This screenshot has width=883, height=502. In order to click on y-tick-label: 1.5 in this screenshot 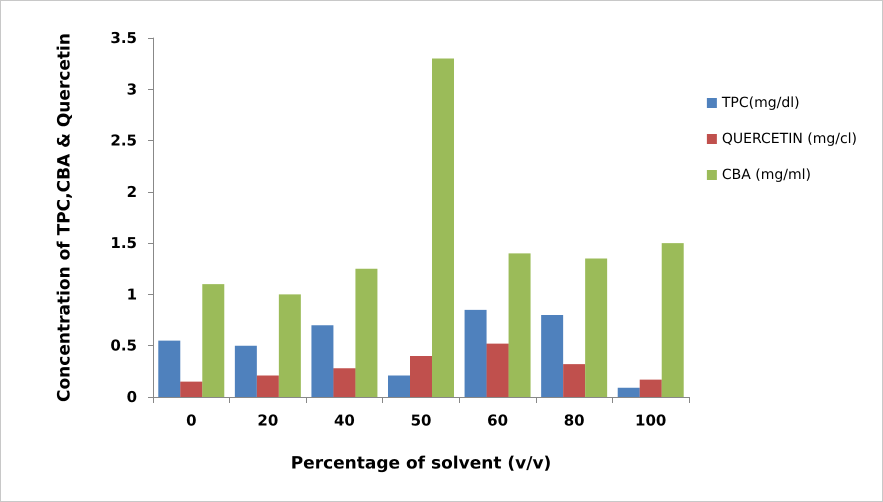, I will do `click(123, 243)`.